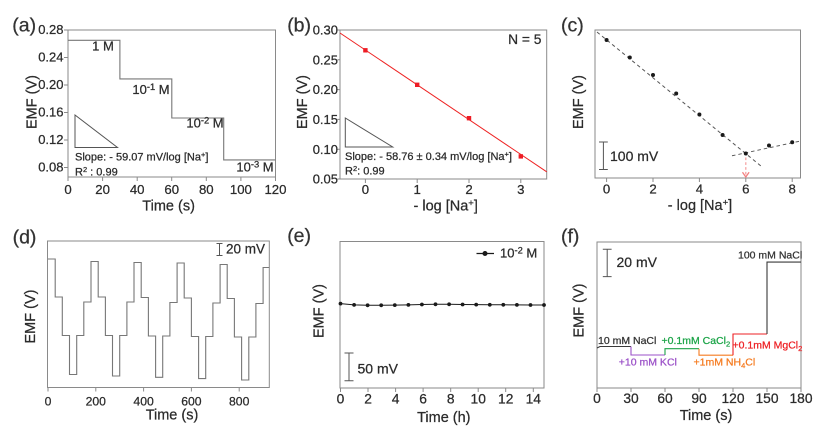 The width and height of the screenshot is (825, 438). Describe the element at coordinates (50, 112) in the screenshot. I see `svg-text: 0.16` at that location.